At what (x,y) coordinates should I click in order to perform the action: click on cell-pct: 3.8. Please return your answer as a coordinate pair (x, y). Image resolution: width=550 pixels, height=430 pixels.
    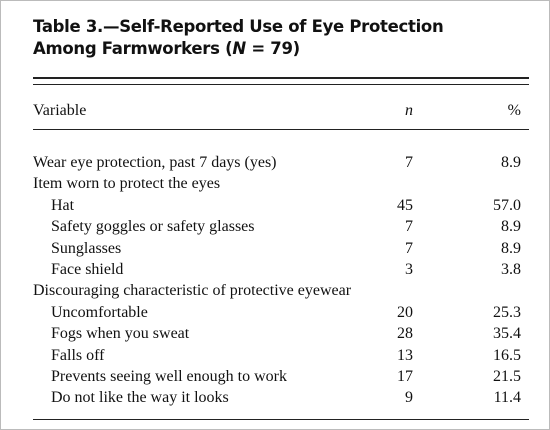
    Looking at the image, I should click on (511, 269).